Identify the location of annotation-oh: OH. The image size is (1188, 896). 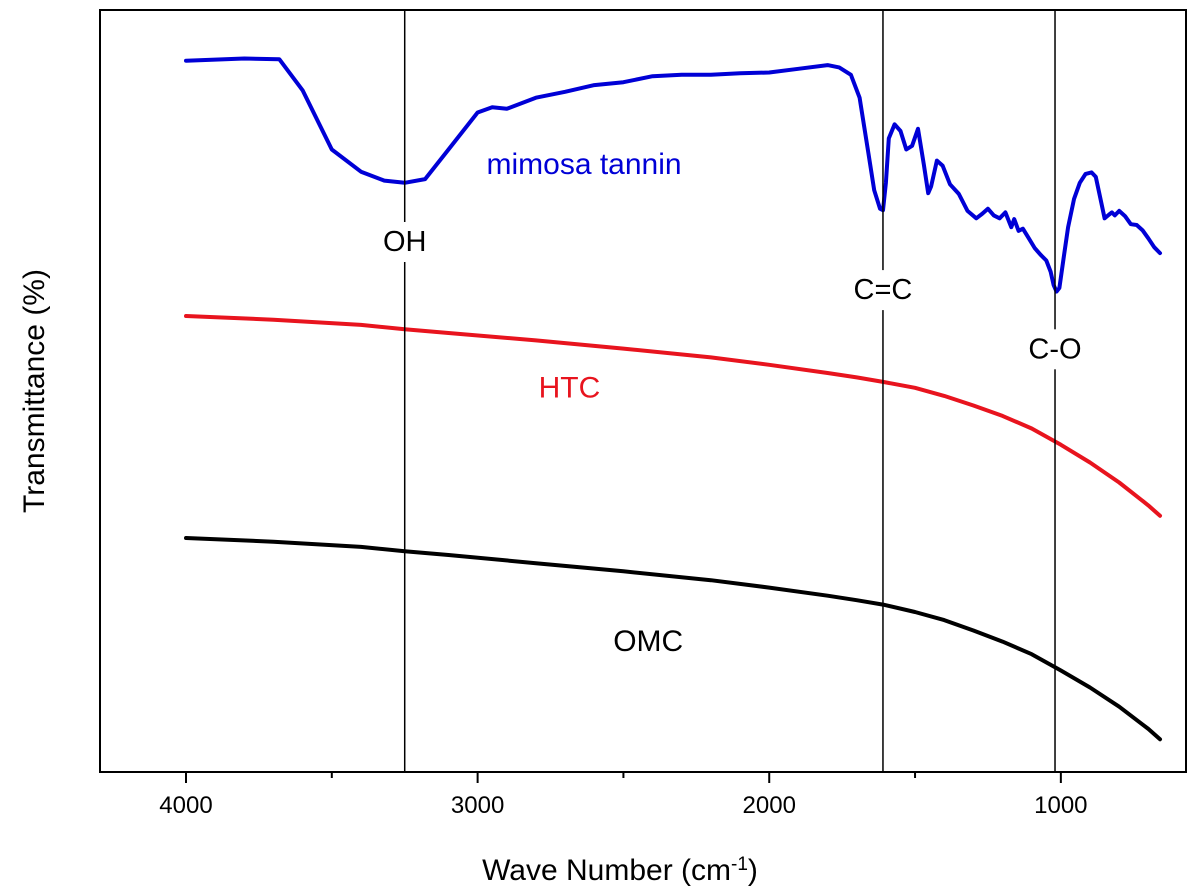
(405, 242).